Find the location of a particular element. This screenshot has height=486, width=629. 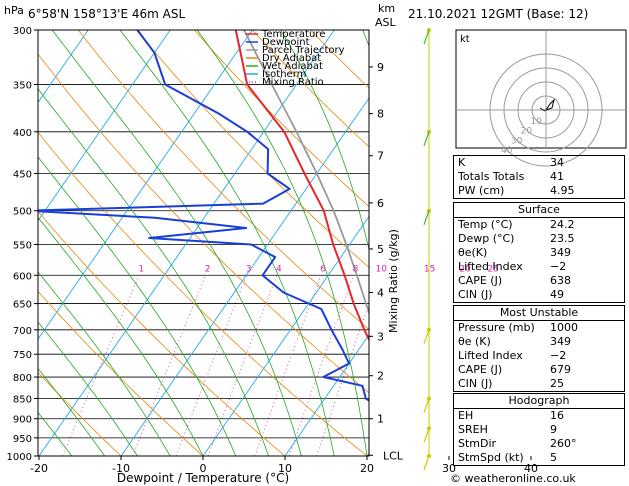

mu-row: CIN (J) 25 is located at coordinates (539, 384).